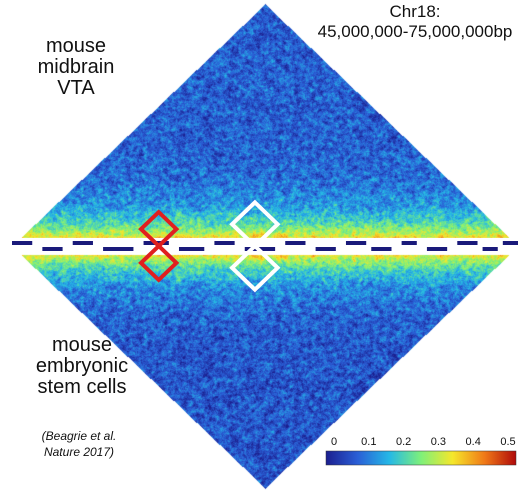  What do you see at coordinates (76, 88) in the screenshot?
I see `top-label-line-3: VTA` at bounding box center [76, 88].